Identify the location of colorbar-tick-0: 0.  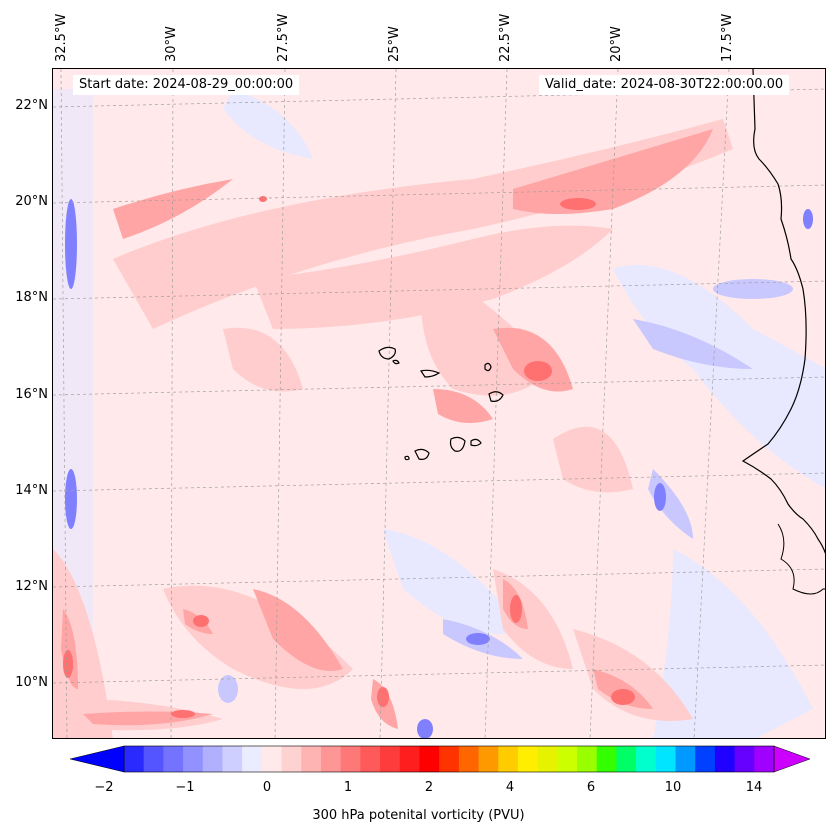
(267, 787).